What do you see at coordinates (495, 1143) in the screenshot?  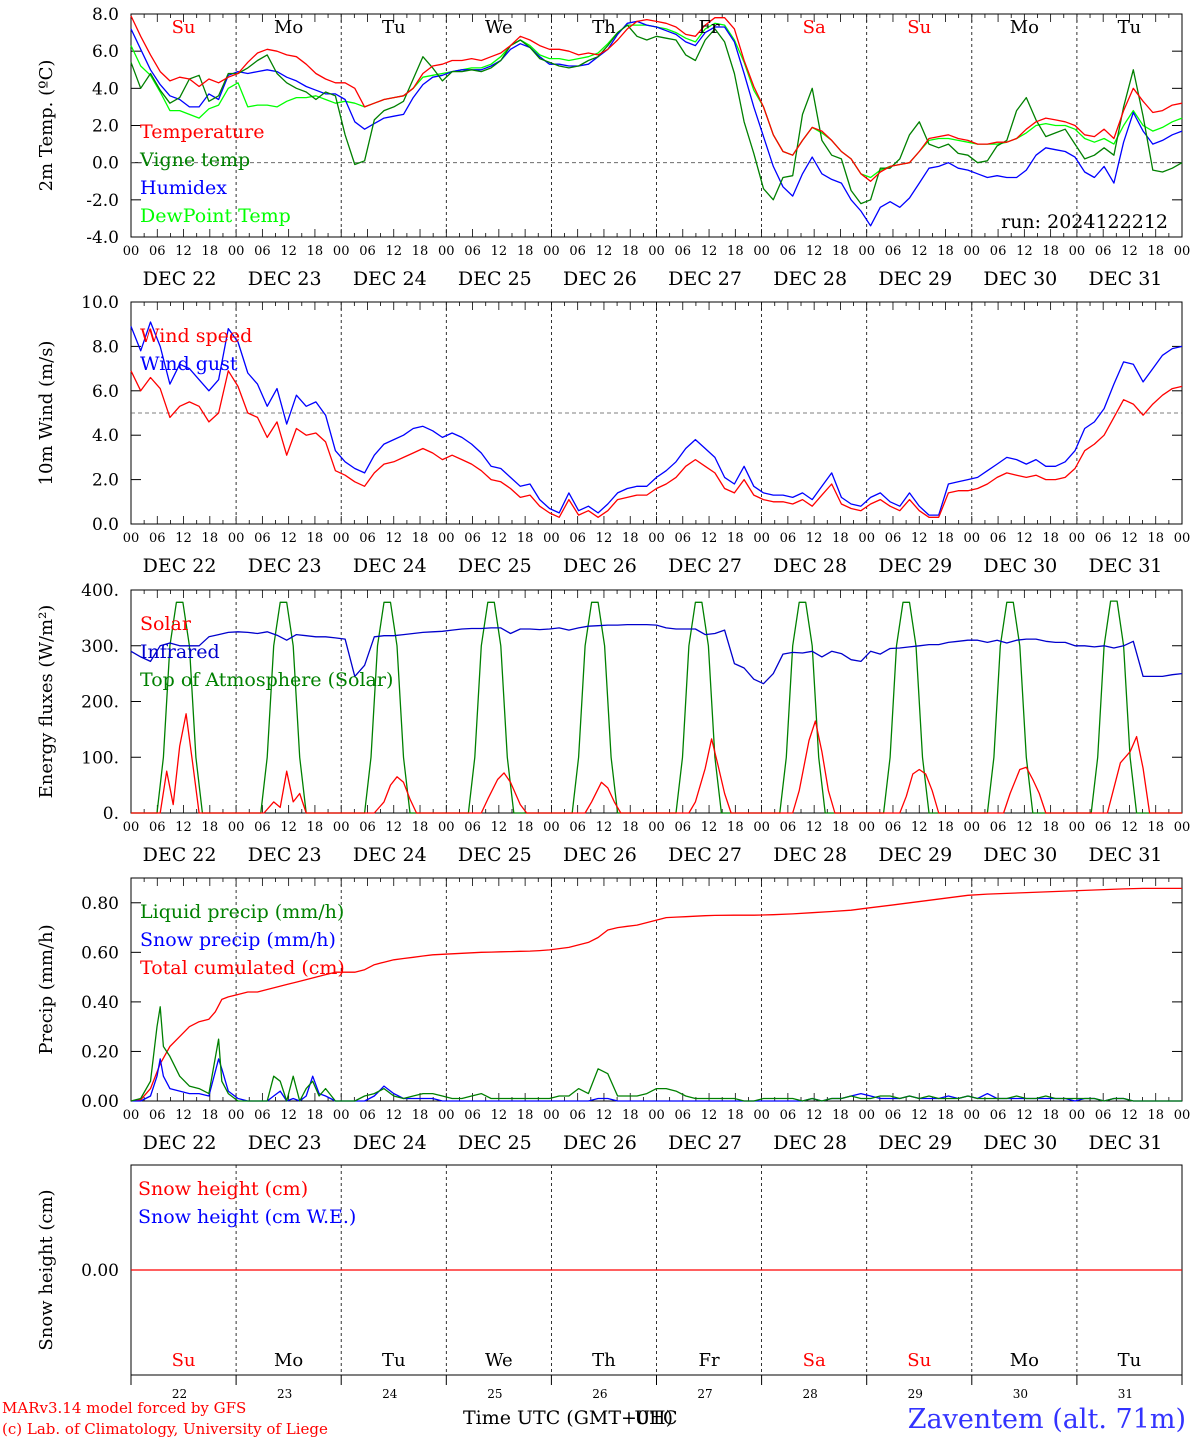 I see `date-label: DEC 25` at bounding box center [495, 1143].